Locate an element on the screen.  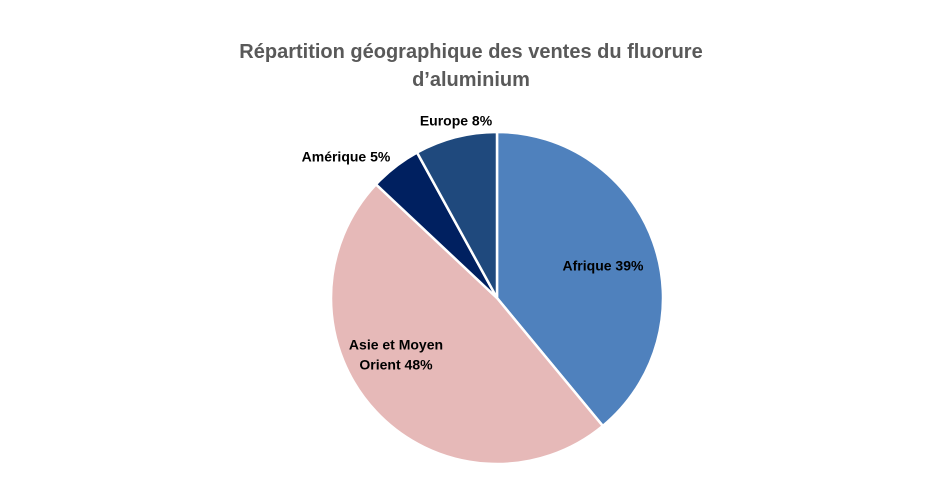
slice-label-line: Afrique 39% is located at coordinates (603, 266).